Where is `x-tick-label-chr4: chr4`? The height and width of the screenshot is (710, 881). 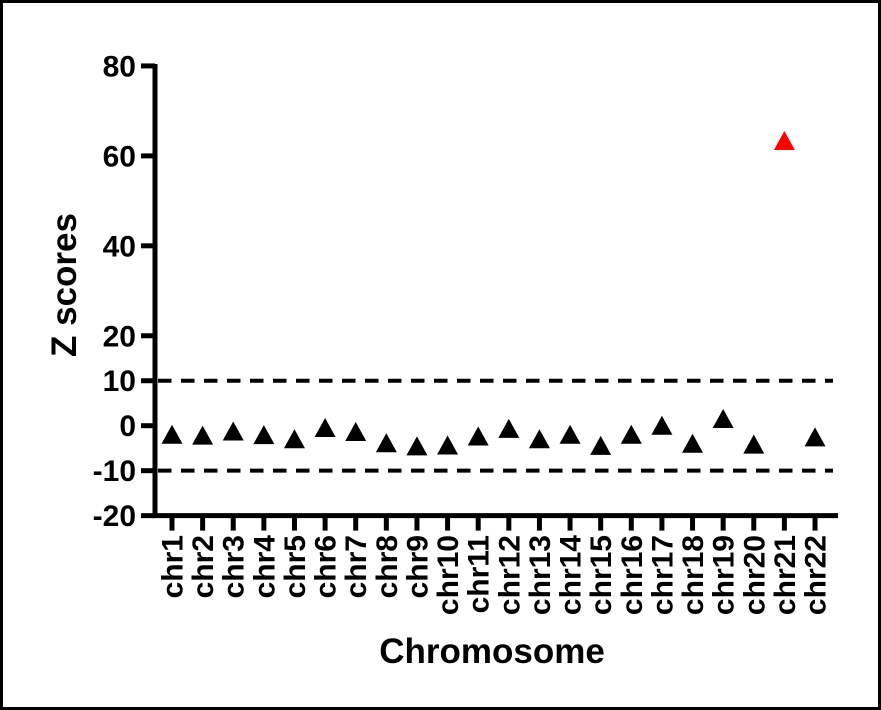
x-tick-label-chr4: chr4 is located at coordinates (264, 567).